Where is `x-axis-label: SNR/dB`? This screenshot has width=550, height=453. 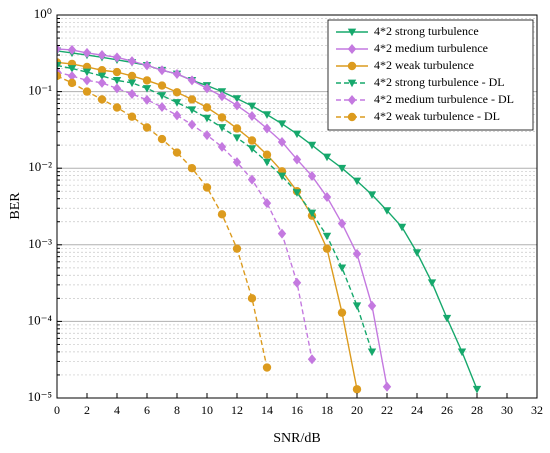 x-axis-label: SNR/dB is located at coordinates (296, 438).